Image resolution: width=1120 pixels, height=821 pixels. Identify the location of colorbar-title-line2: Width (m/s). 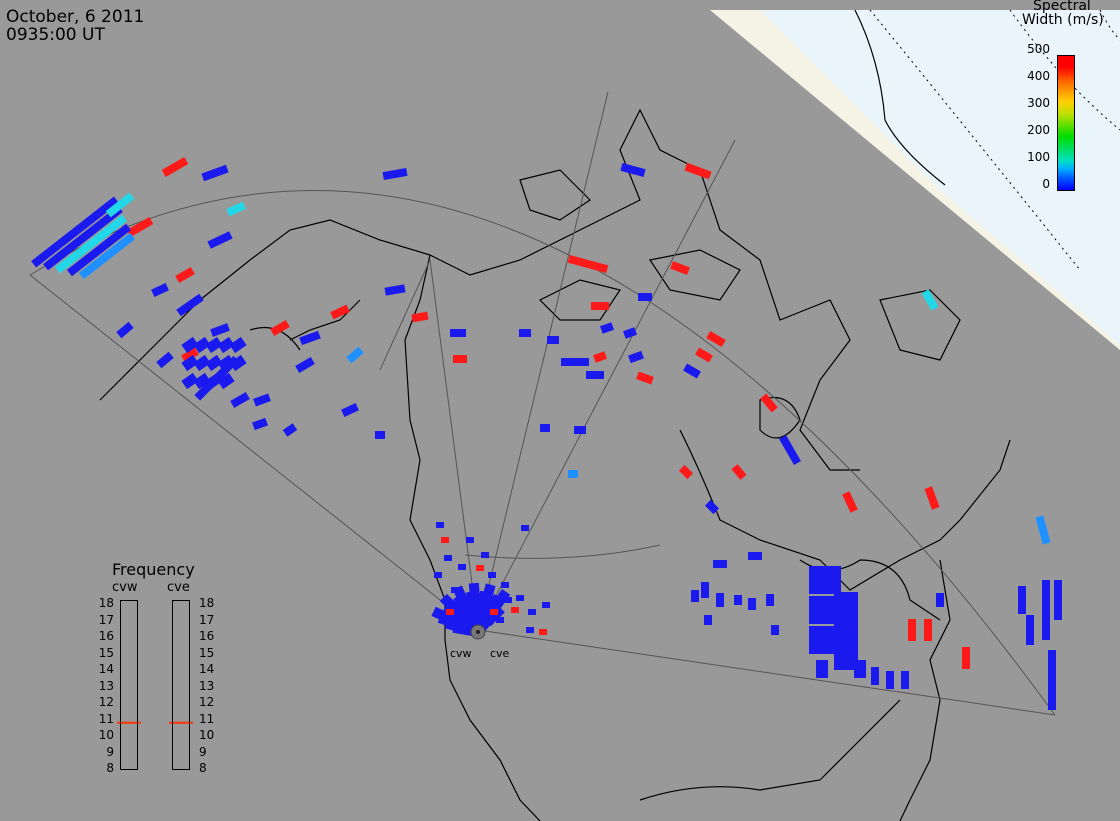
(1063, 20).